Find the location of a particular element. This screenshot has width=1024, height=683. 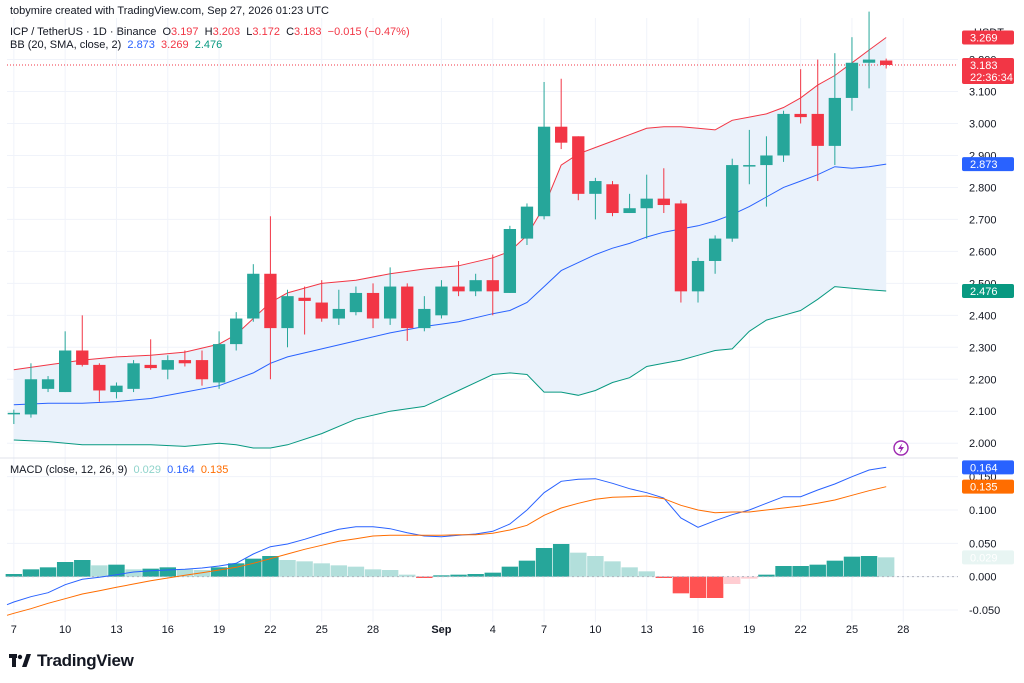

bb-legend: BB (20, SMA, close, 2) 2.873 3.269 2.476 is located at coordinates (116, 45).